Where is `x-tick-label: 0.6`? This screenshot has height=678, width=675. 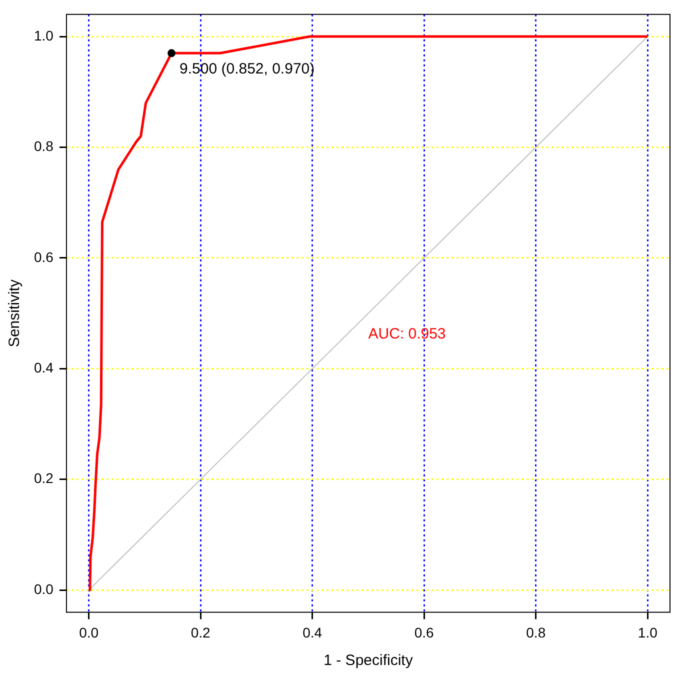 x-tick-label: 0.6 is located at coordinates (424, 632).